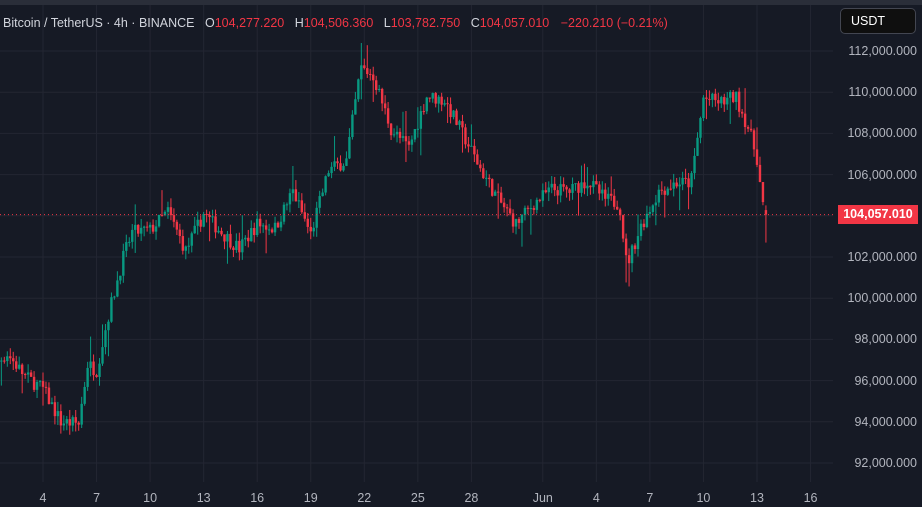 This screenshot has width=922, height=507. Describe the element at coordinates (416, 494) in the screenshot. I see `time-axis: 4 7 10 13 16 19 22 25 28 Jun 4 7 10 13 16` at that location.